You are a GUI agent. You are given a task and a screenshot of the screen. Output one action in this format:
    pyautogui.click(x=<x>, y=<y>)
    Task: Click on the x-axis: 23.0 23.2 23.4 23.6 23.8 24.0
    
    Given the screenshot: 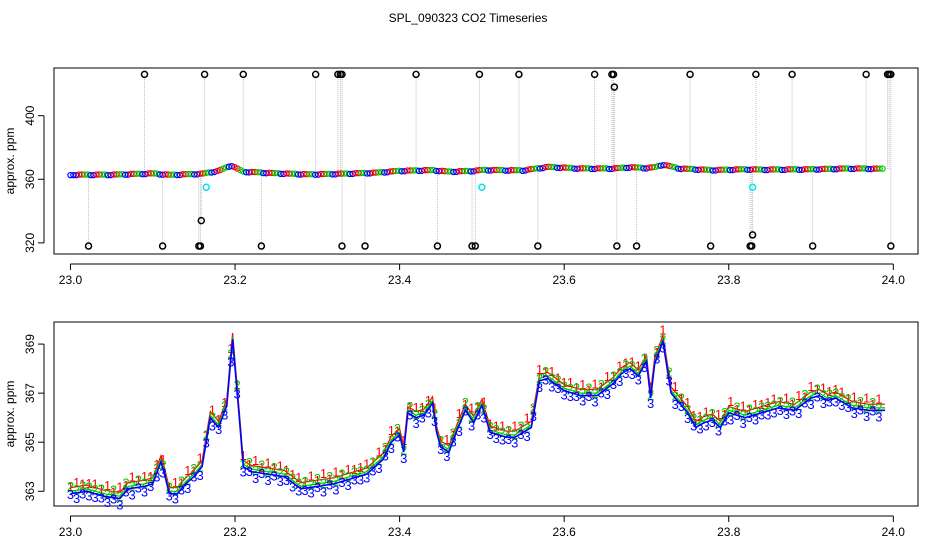 What is the action you would take?
    pyautogui.click(x=482, y=527)
    